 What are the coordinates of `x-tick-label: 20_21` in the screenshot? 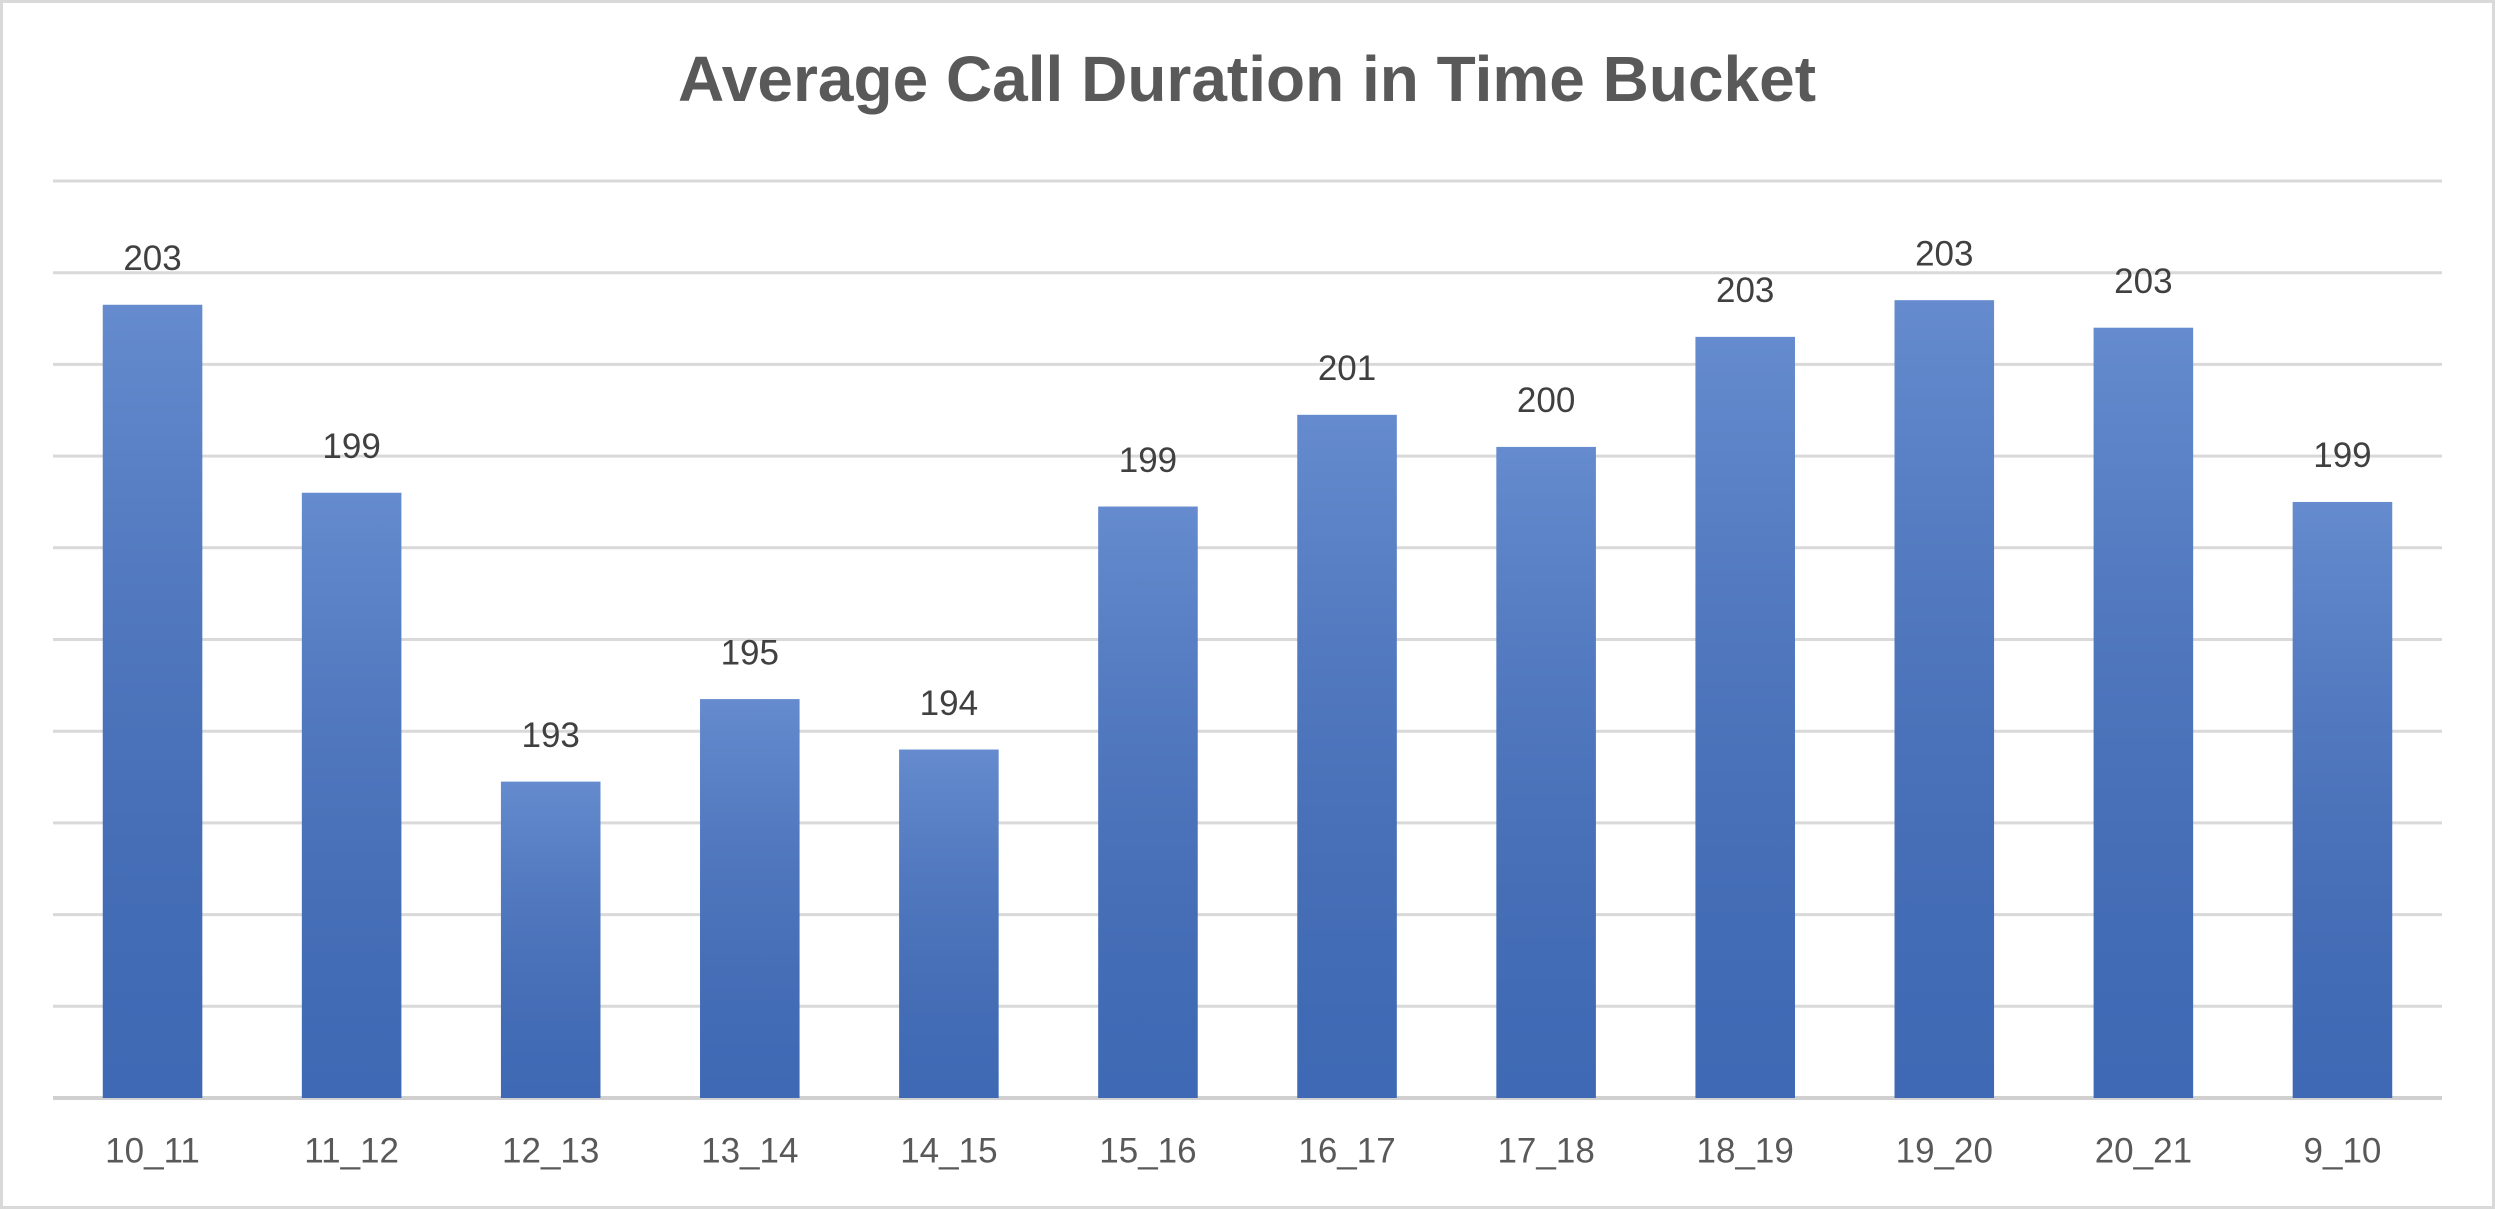 It's located at (2143, 1150).